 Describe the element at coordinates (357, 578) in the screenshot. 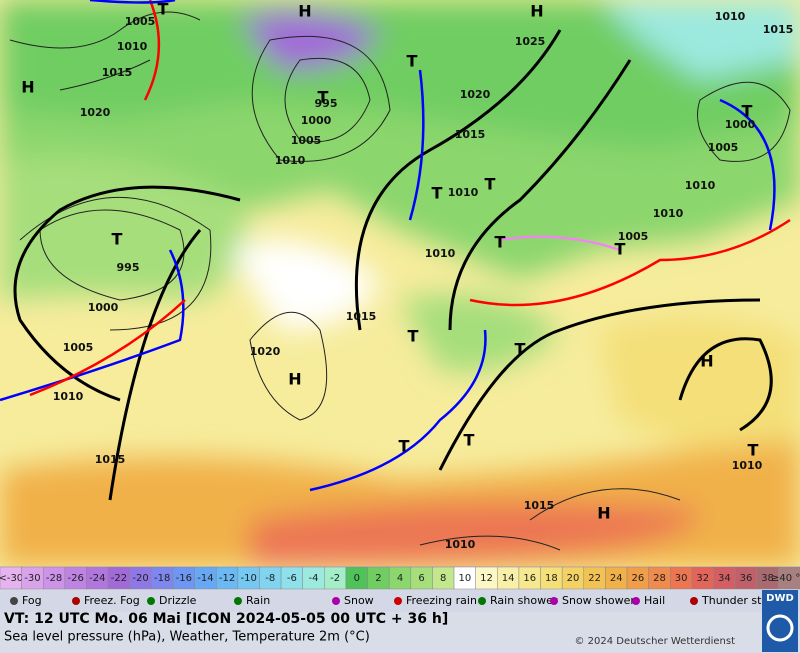

I see `scale-label: 0` at that location.